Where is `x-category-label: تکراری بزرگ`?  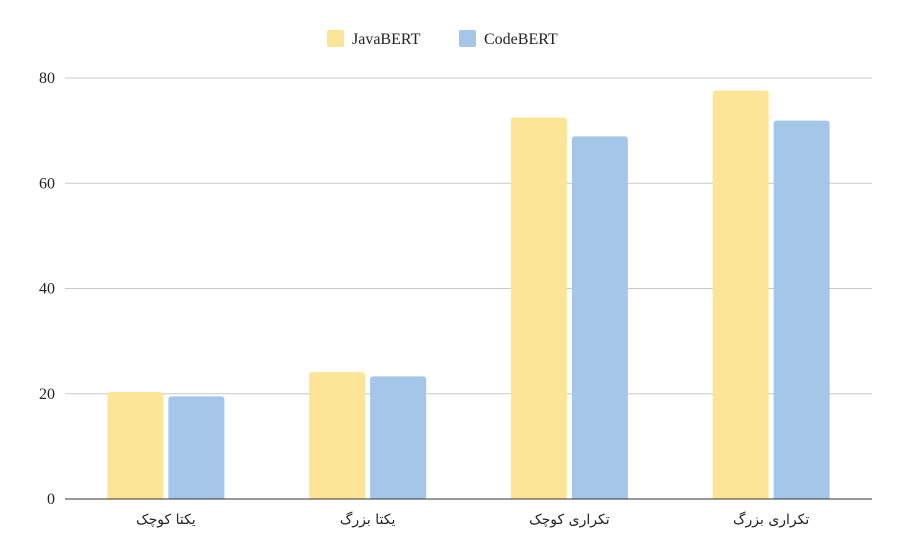 x-category-label: تکراری بزرگ is located at coordinates (771, 519).